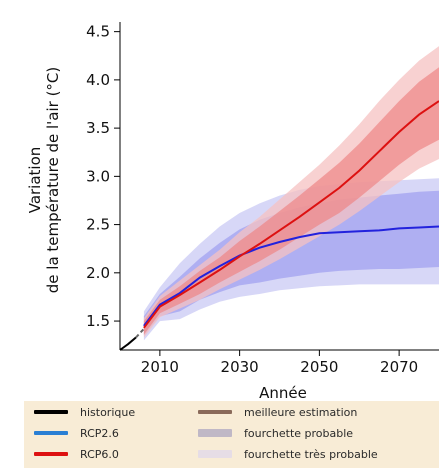 The height and width of the screenshot is (468, 439). Describe the element at coordinates (51, 412) in the screenshot. I see `legend-swatch-historique` at that location.